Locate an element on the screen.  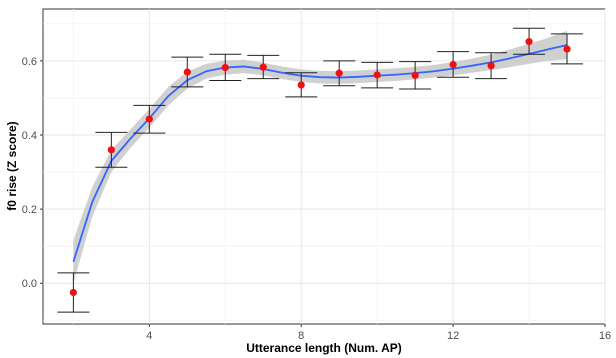
y-tick-label: 0.2 is located at coordinates (29, 210).